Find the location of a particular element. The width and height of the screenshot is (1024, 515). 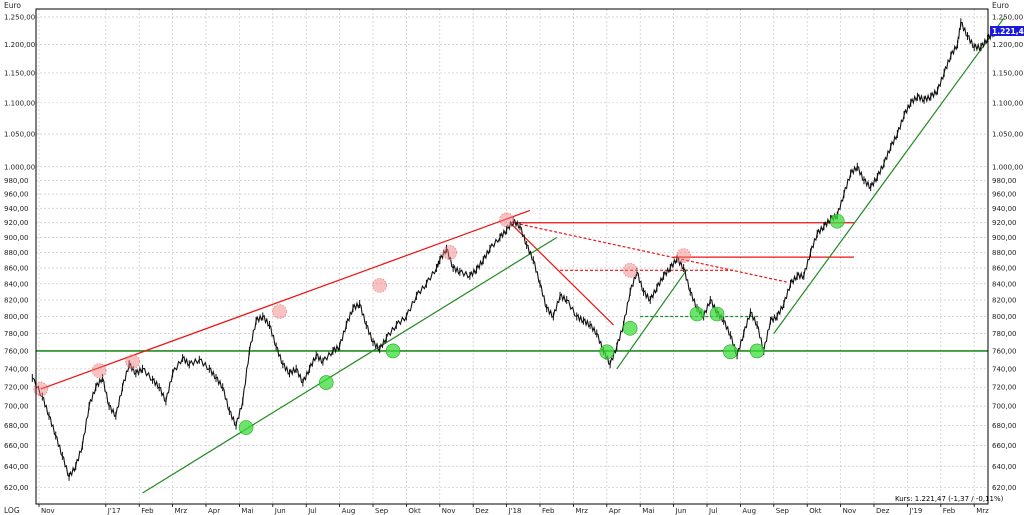

currency-label-right: Euro is located at coordinates (1000, 5).